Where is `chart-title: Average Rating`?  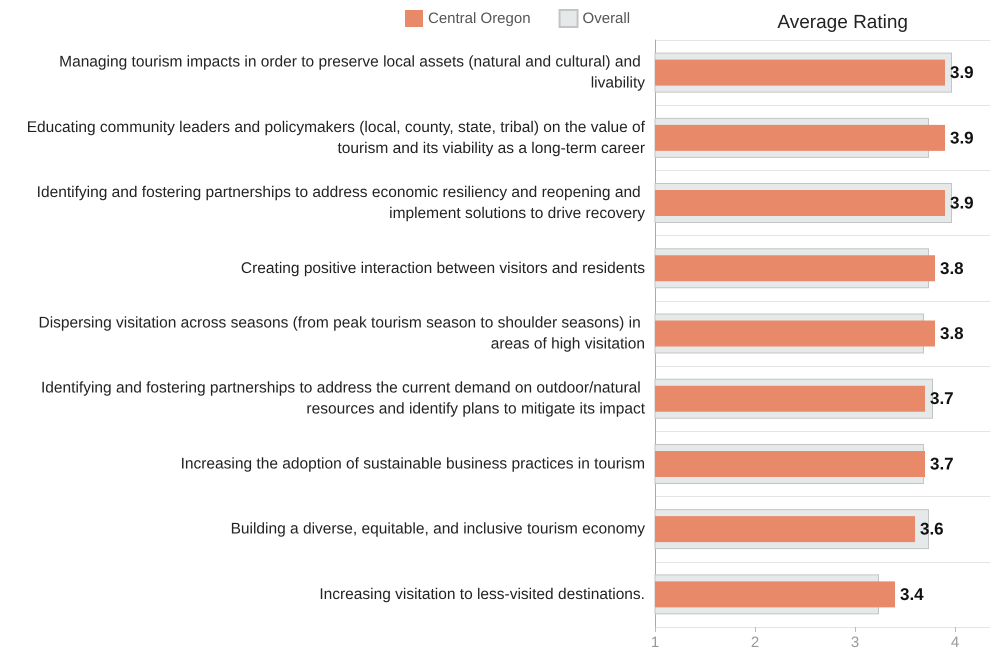 chart-title: Average Rating is located at coordinates (842, 22).